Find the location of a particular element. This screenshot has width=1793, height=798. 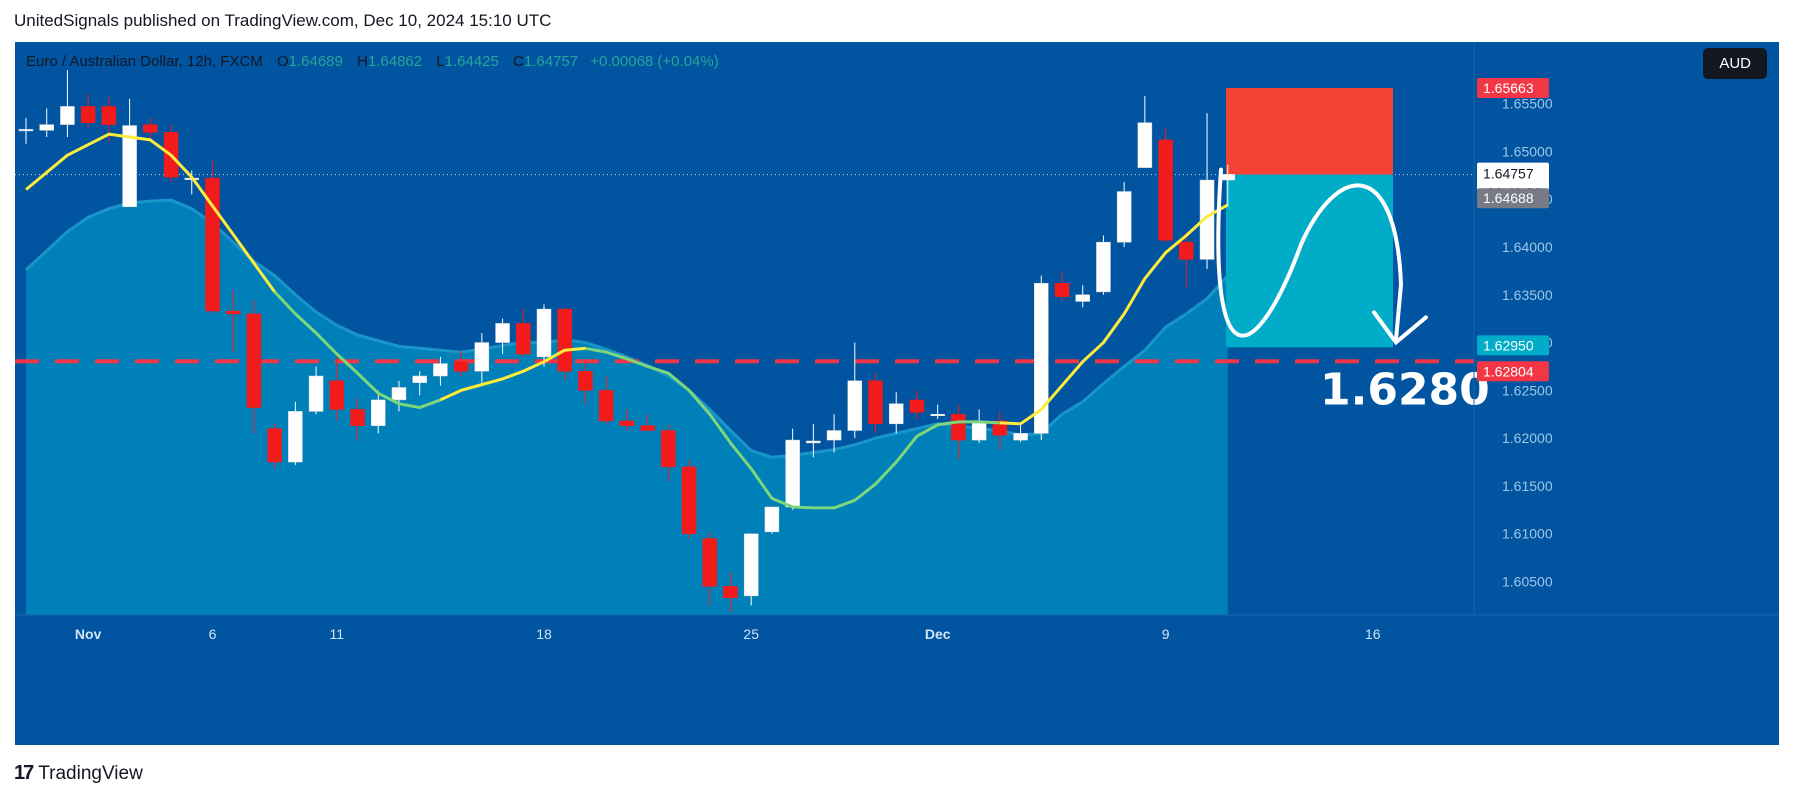

projection-curve is located at coordinates (1310, 254).